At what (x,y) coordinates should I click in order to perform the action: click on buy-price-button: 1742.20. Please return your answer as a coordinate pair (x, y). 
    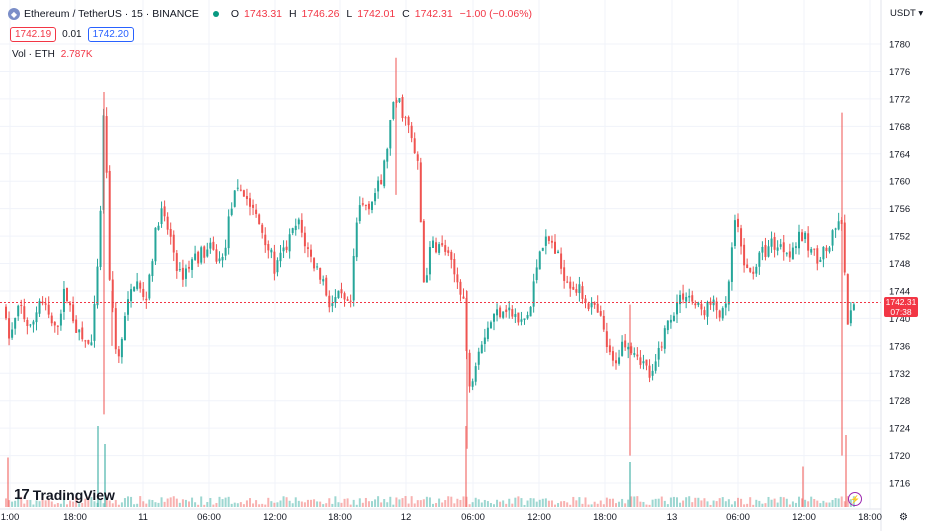
    Looking at the image, I should click on (110, 34).